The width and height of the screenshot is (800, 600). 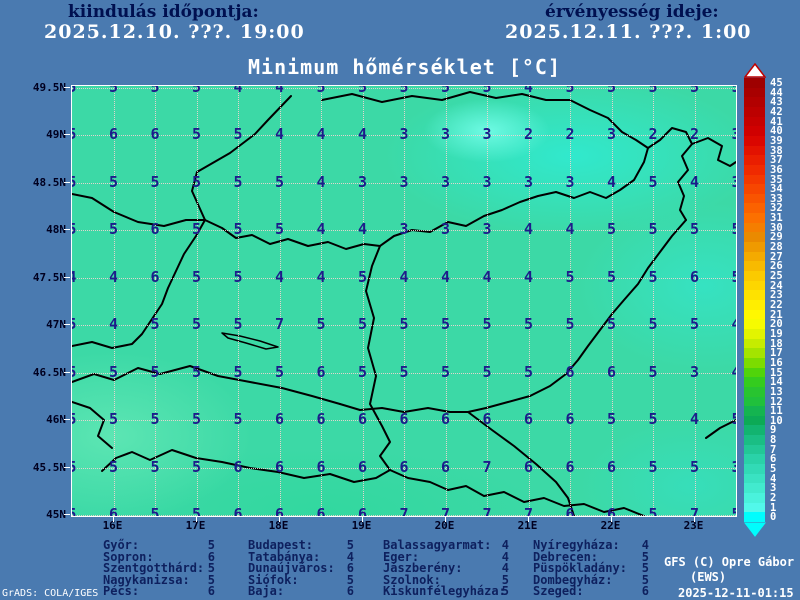 I want to click on colorbar-label: 18, so click(x=776, y=343).